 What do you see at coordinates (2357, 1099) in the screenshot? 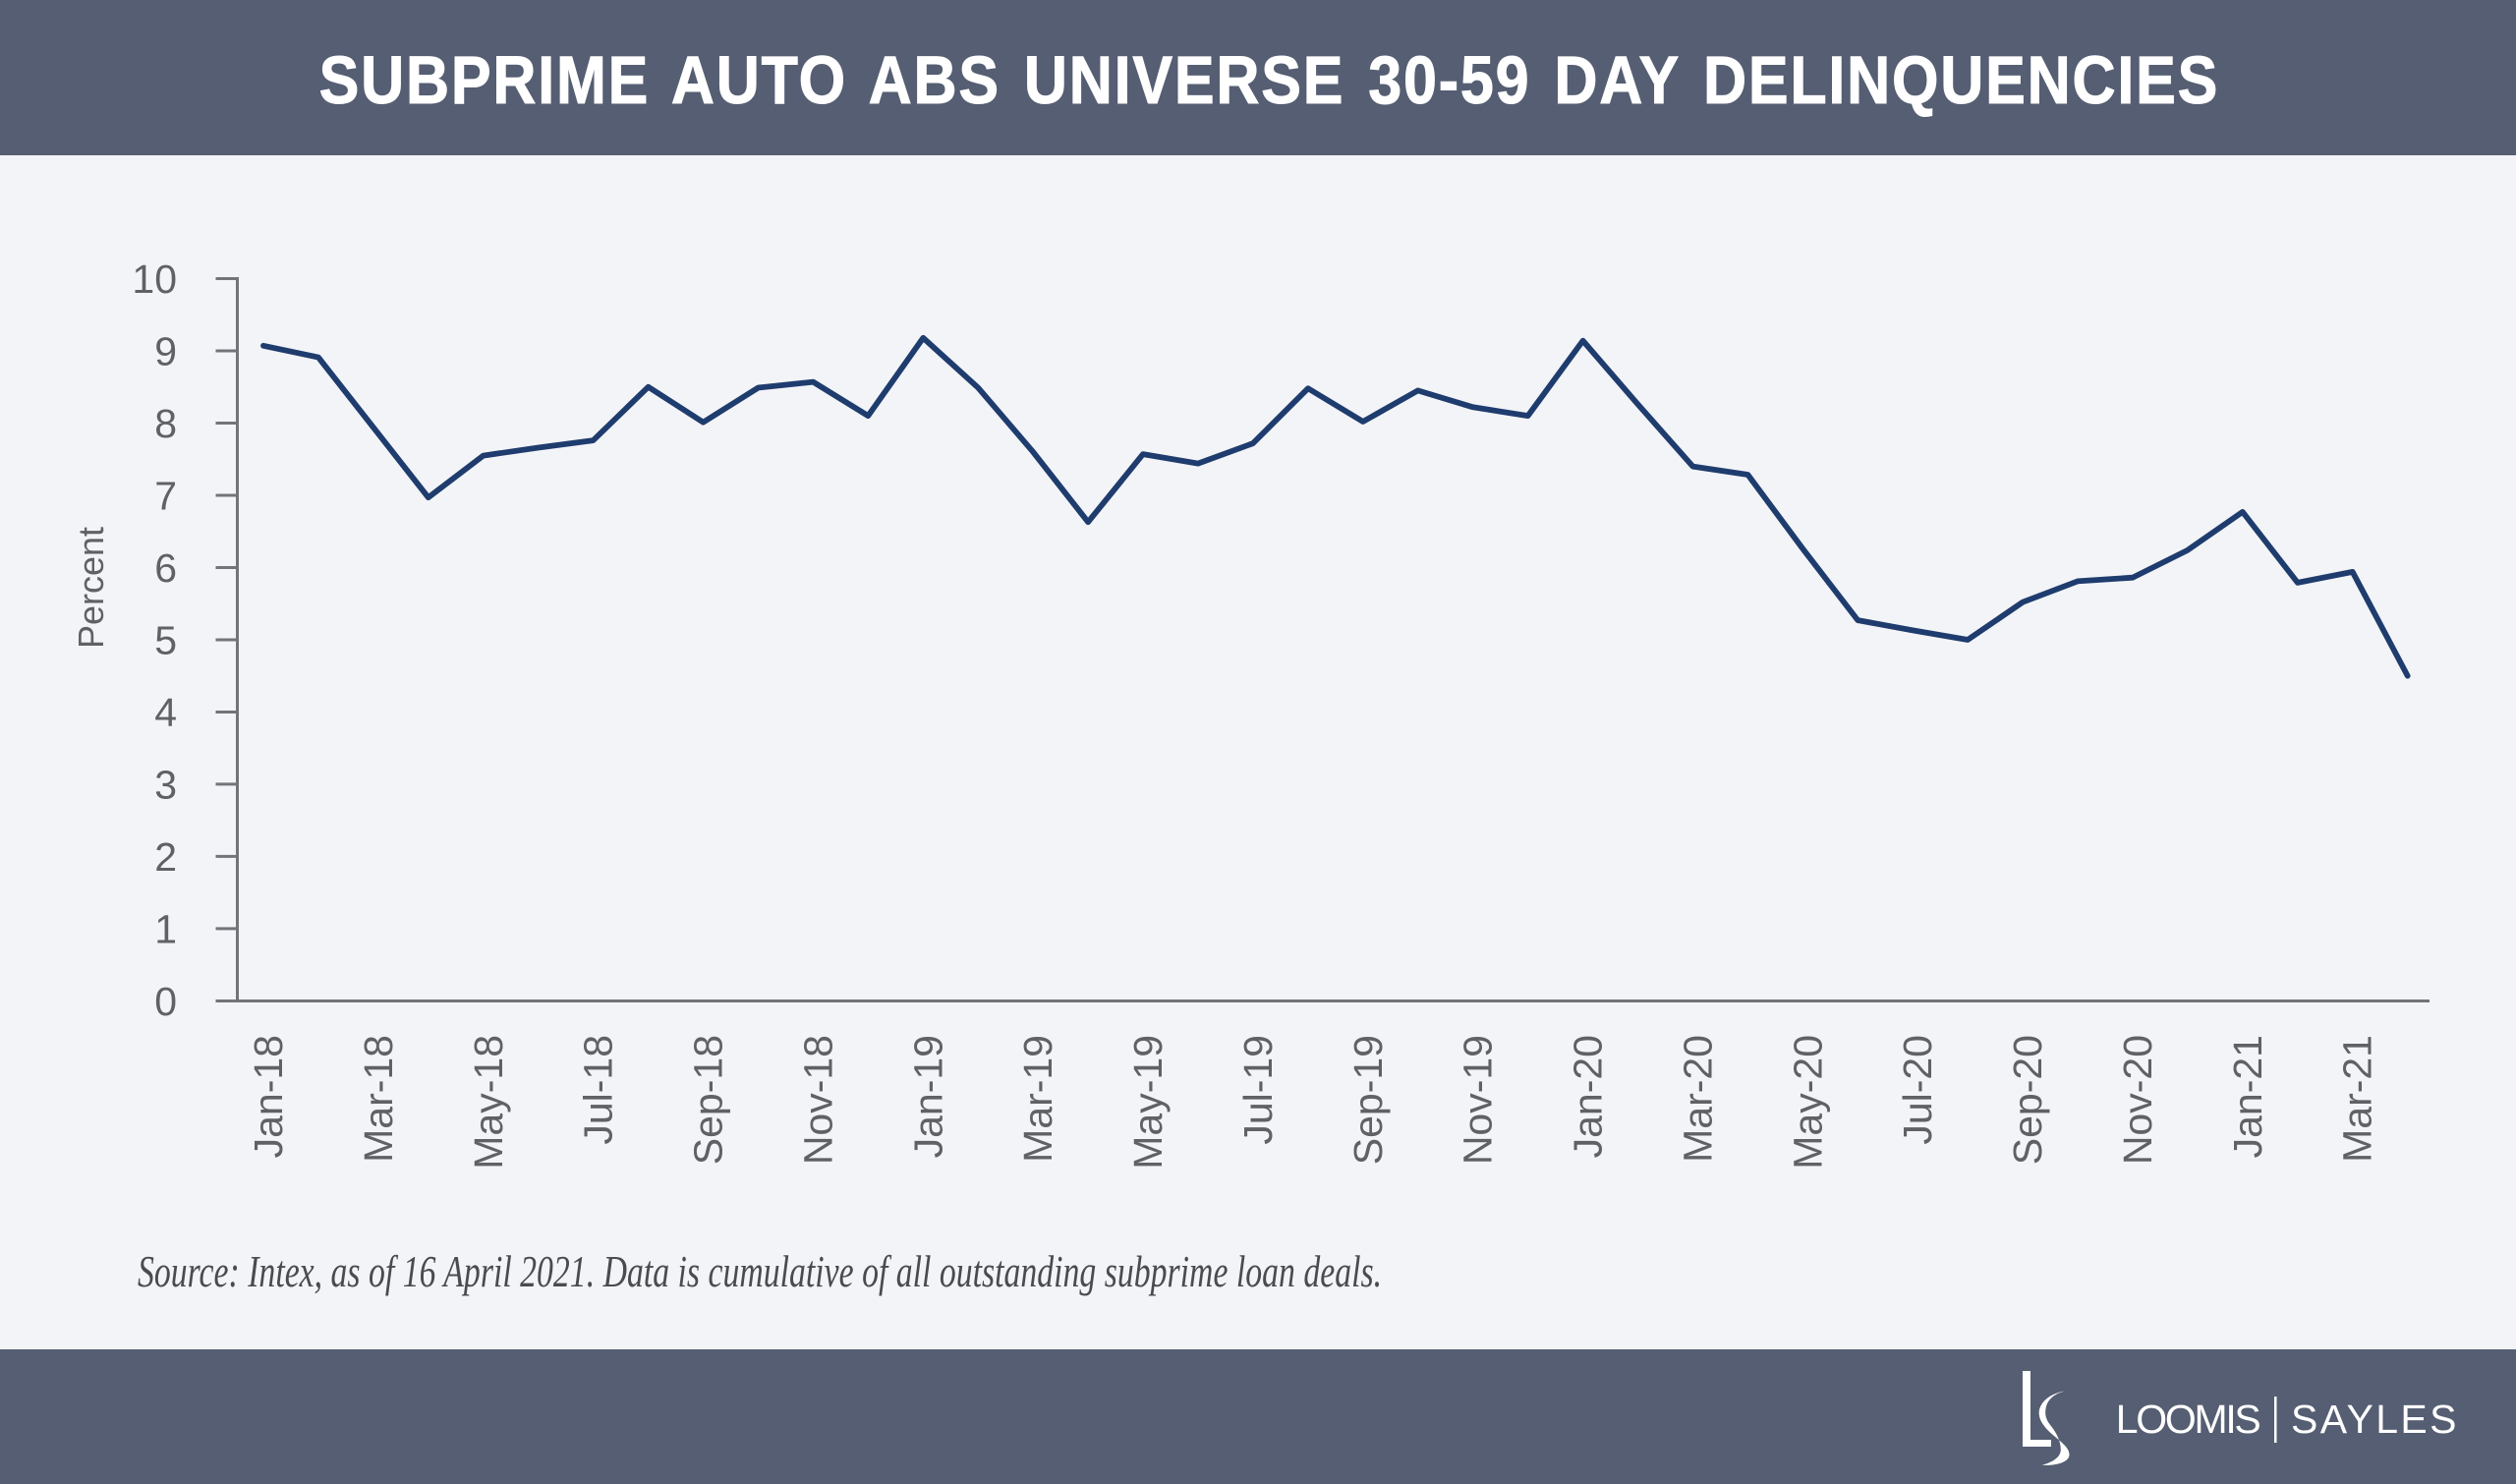
I see `svg-text: Mar-21` at bounding box center [2357, 1099].